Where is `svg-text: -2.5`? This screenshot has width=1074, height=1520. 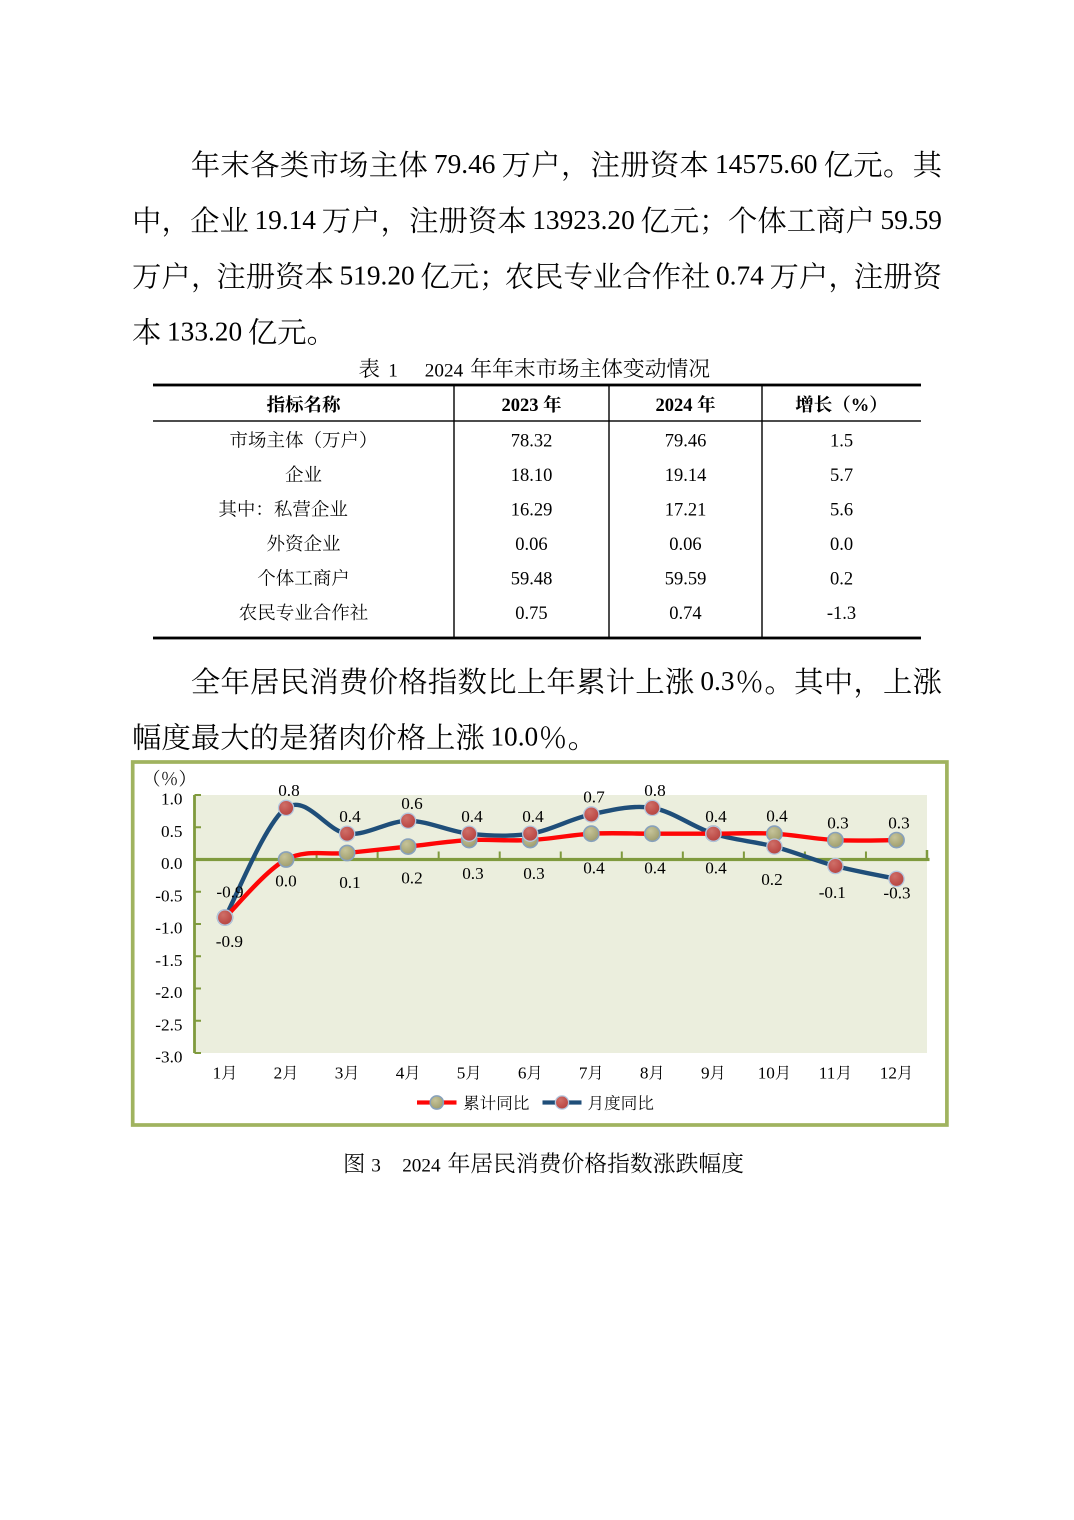
svg-text: -2.5 is located at coordinates (168, 1024).